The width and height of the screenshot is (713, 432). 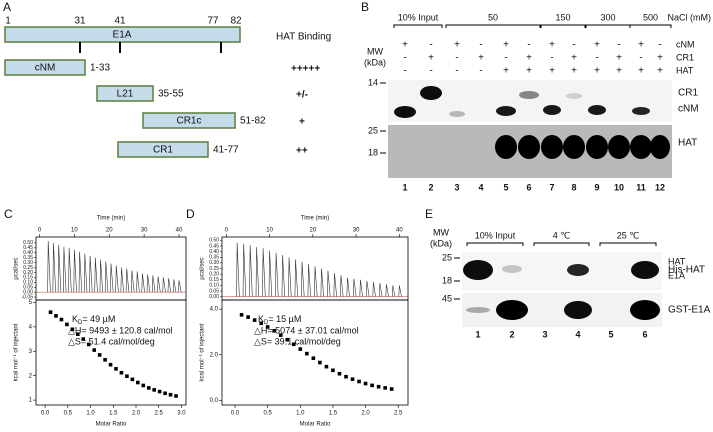 I want to click on band-label: His-HAT, so click(x=686, y=270).